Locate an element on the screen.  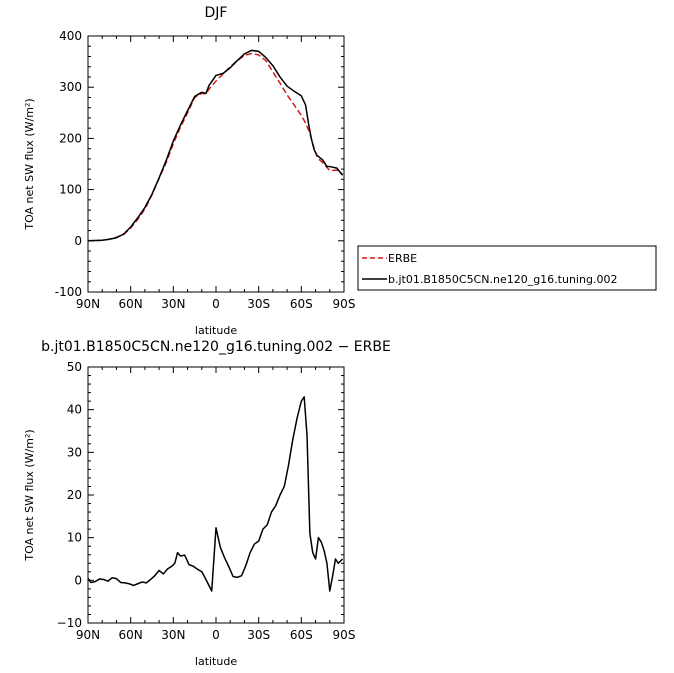
bottom-x-tick-label: 30N is located at coordinates (173, 635).